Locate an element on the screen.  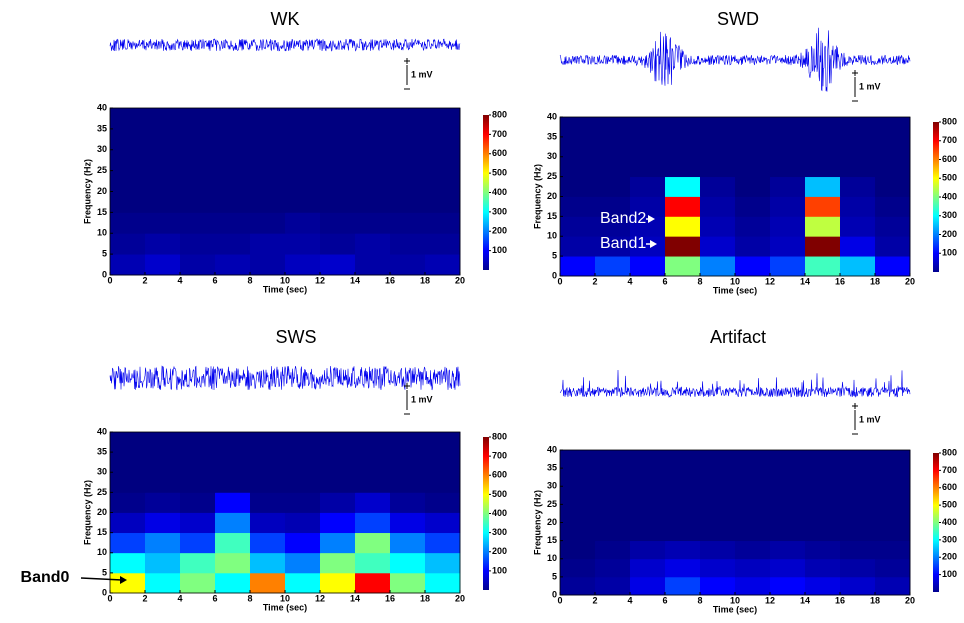
y-tick-label: 15 is located at coordinates (552, 540).